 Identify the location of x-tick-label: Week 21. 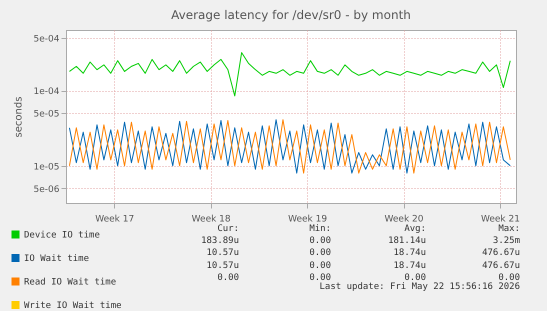
(500, 219).